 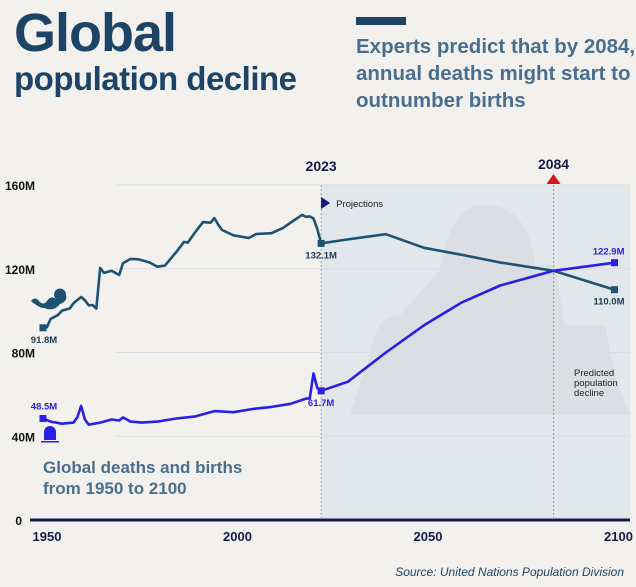 I want to click on accent-bar, so click(x=381, y=21).